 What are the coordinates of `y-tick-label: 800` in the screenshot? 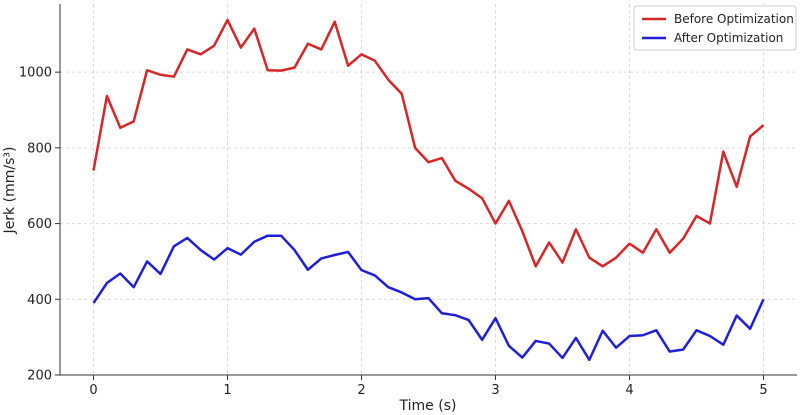 It's located at (39, 148).